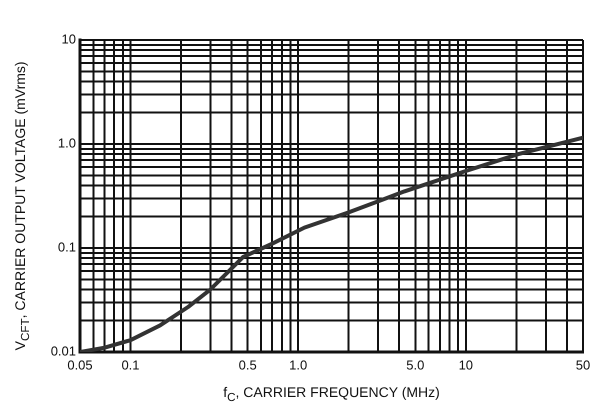  Describe the element at coordinates (63, 351) in the screenshot. I see `y-tick-label: 0.01` at that location.